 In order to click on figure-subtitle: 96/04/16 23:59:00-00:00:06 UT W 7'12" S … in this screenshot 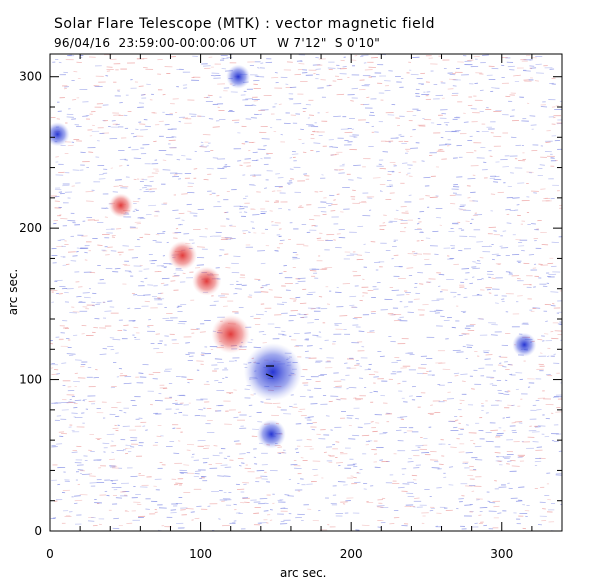, I will do `click(217, 43)`.